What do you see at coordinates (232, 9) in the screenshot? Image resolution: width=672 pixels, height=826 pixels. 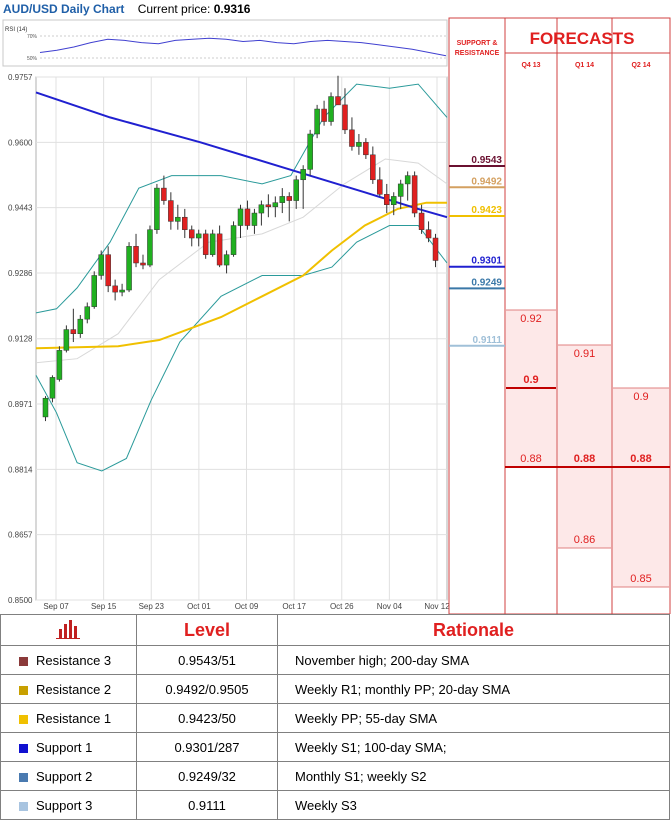 I see `current-price-value: 0.9316` at bounding box center [232, 9].